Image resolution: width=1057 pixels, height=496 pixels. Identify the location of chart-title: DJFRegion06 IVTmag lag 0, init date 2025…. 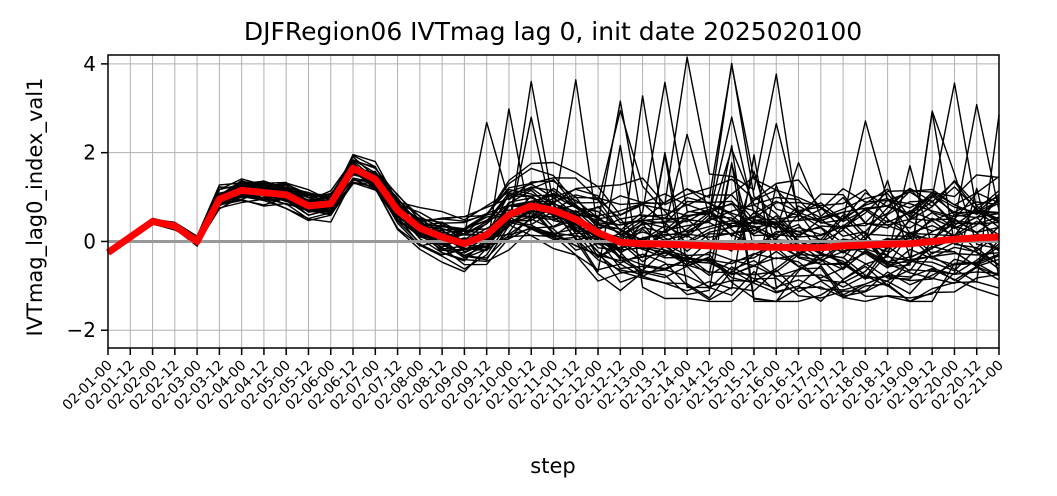
(553, 31).